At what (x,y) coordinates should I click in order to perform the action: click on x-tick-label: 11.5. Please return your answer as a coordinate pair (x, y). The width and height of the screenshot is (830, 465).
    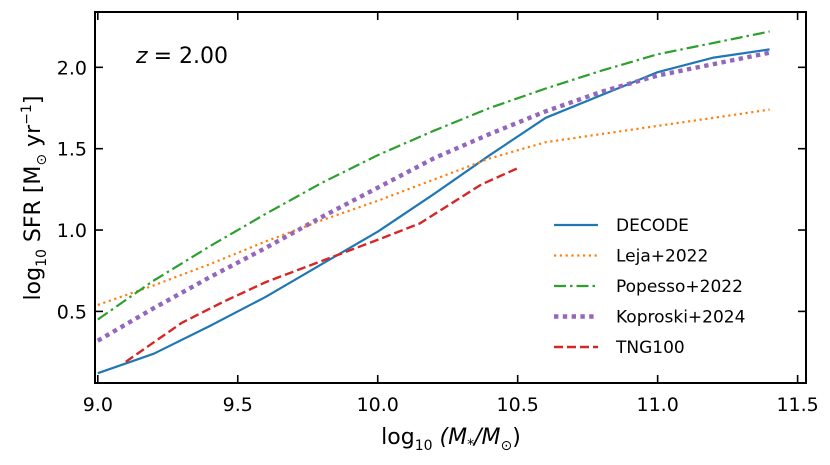
    Looking at the image, I should click on (797, 405).